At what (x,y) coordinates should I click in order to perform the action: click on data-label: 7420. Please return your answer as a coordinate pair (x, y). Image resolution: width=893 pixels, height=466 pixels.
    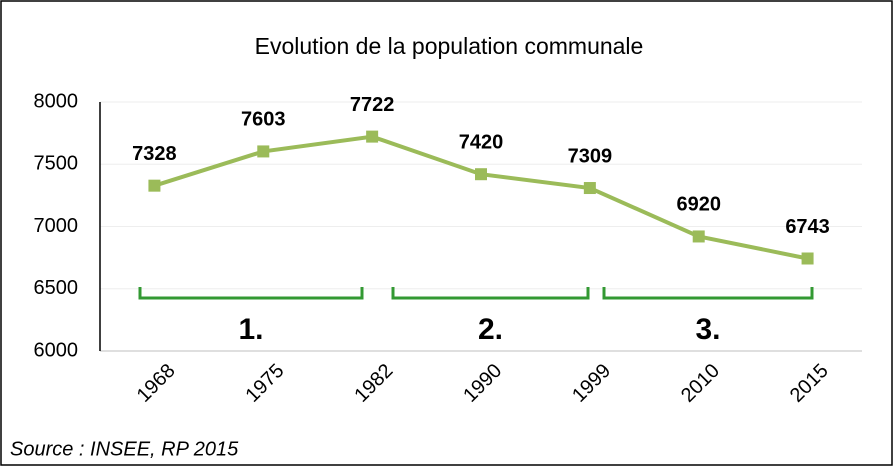
    Looking at the image, I should click on (481, 142).